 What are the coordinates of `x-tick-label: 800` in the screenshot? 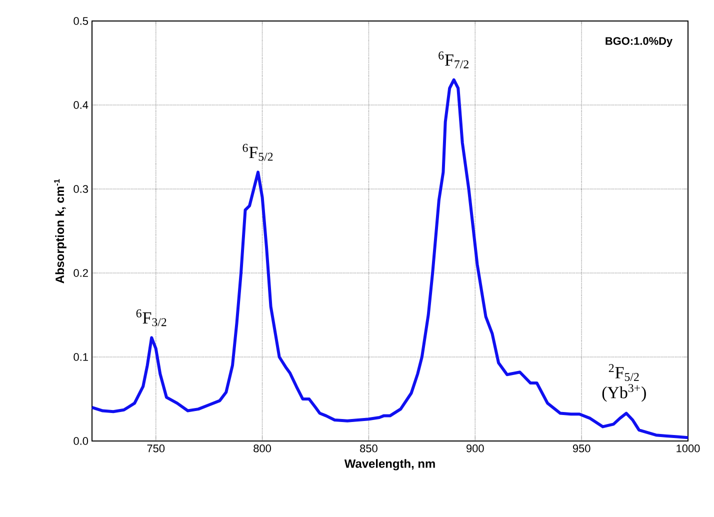 It's located at (262, 448).